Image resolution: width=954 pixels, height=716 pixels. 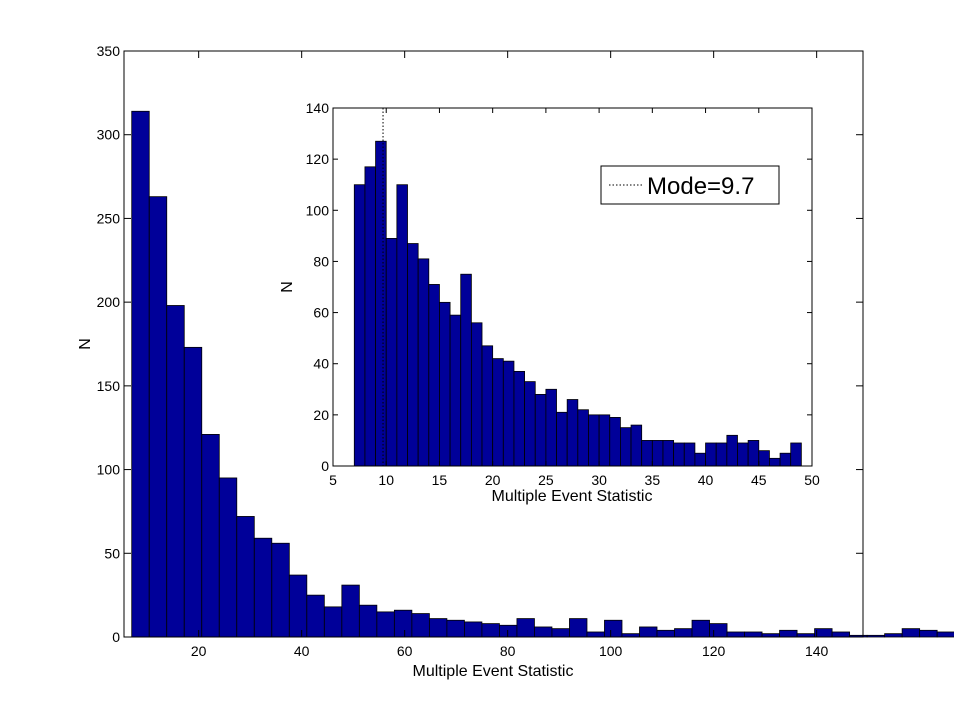 I want to click on main-y-tick-label-1: 50, so click(x=112, y=553).